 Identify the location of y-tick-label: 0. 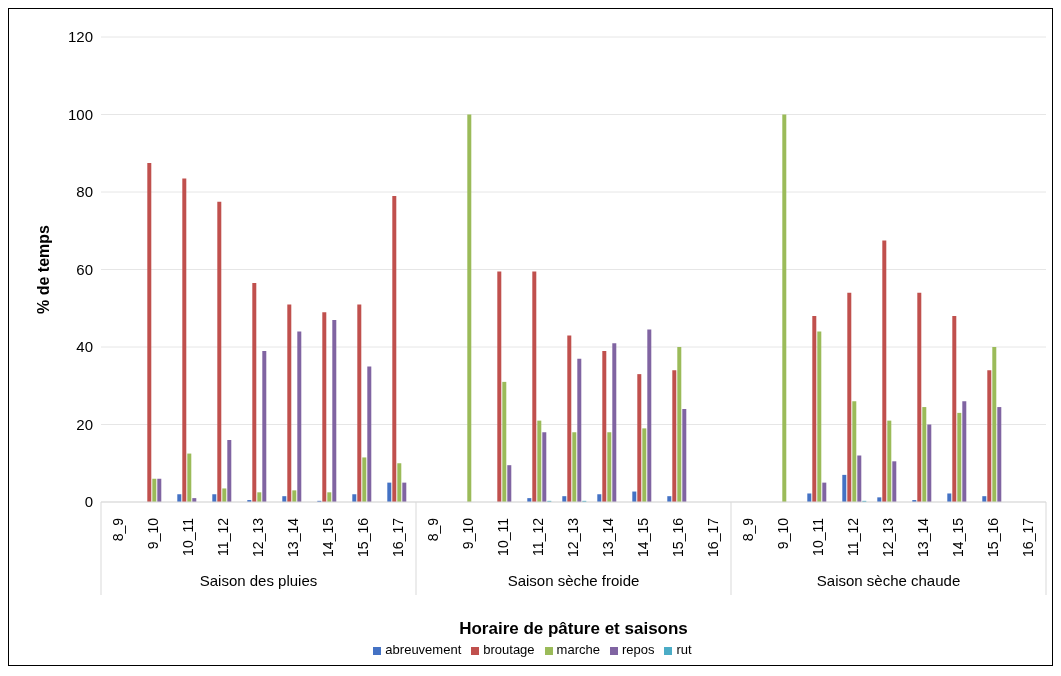
(88, 502).